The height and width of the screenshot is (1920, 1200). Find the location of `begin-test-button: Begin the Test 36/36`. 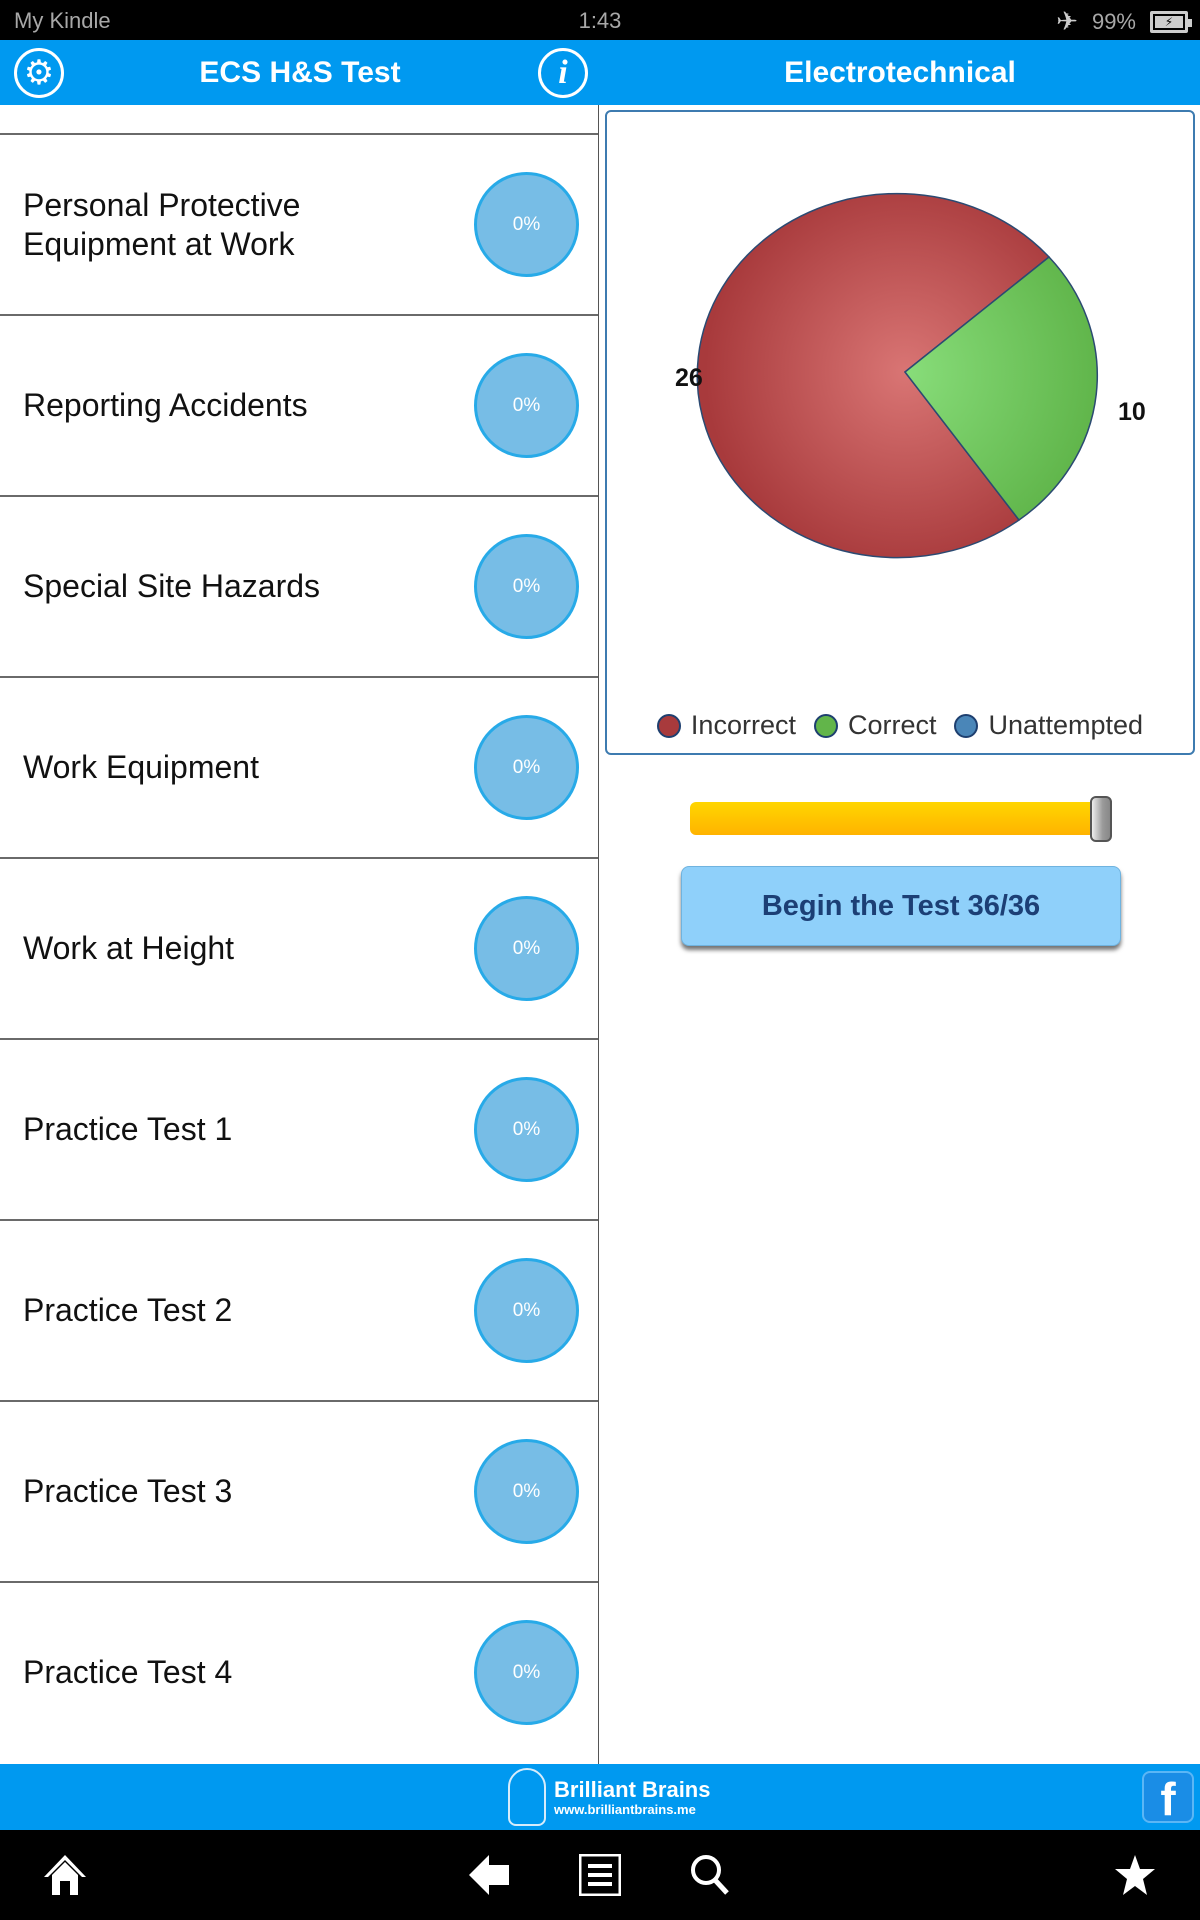

begin-test-button: Begin the Test 36/36 is located at coordinates (901, 906).